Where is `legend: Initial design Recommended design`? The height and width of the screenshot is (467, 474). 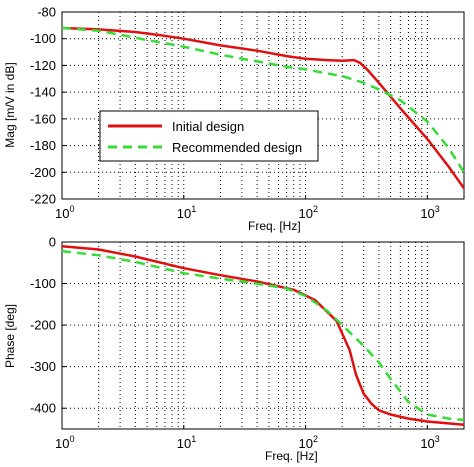 legend: Initial design Recommended design is located at coordinates (209, 136).